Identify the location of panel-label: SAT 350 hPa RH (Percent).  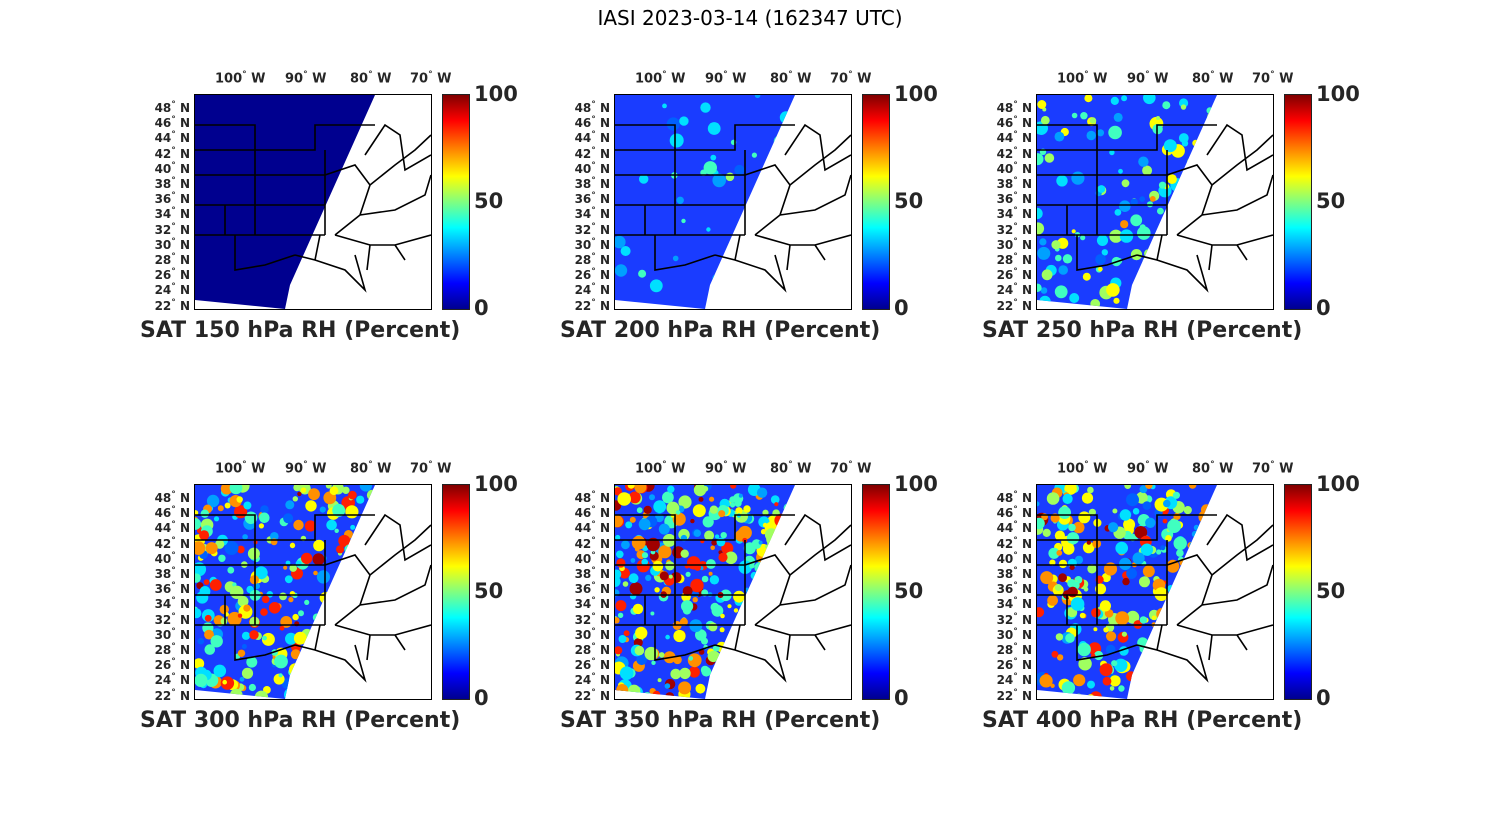
(720, 720).